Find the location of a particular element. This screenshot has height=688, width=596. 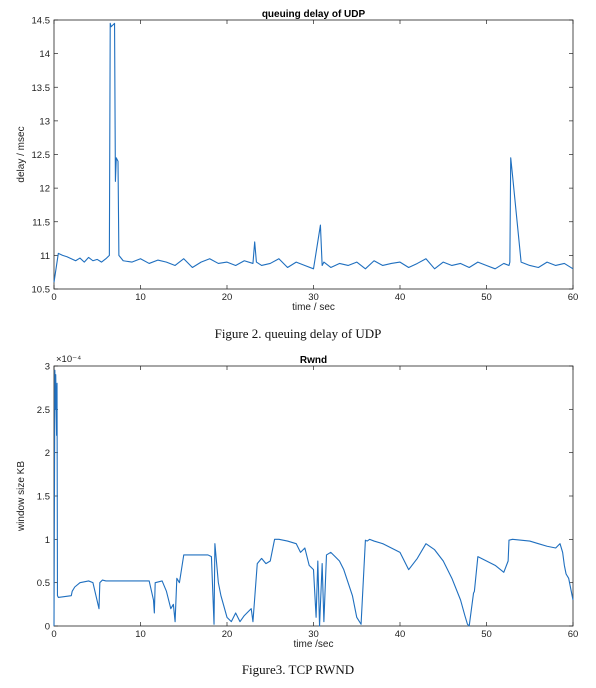

y-tick-label: 1.5 is located at coordinates (43, 497).